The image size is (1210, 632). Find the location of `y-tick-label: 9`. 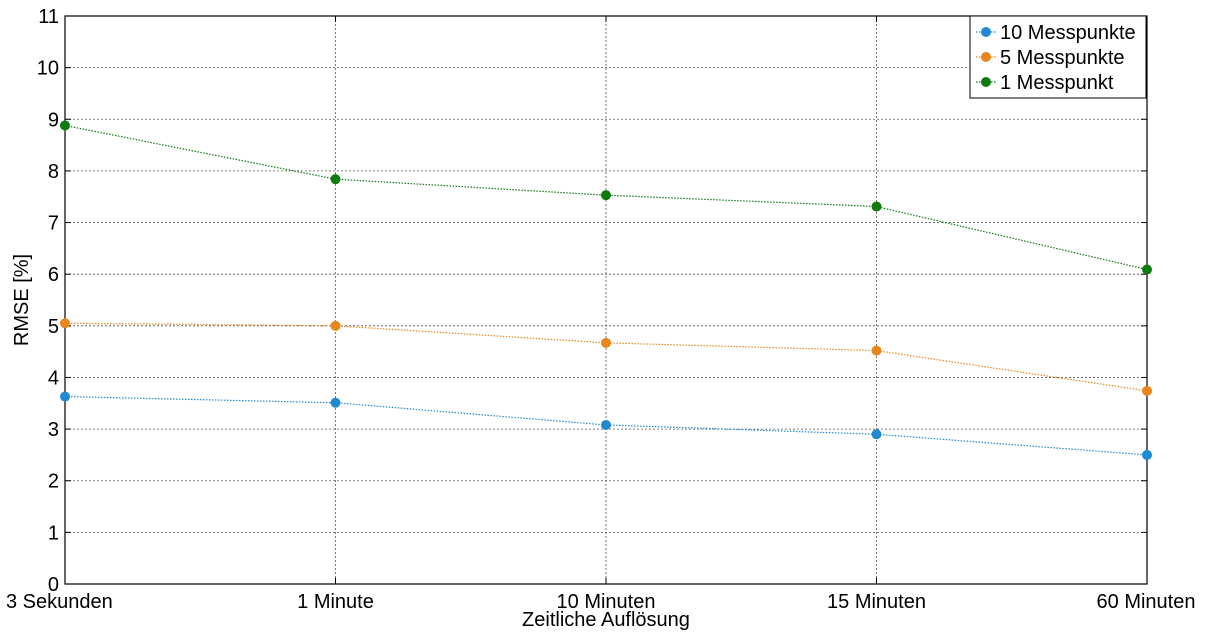

y-tick-label: 9 is located at coordinates (53, 120).